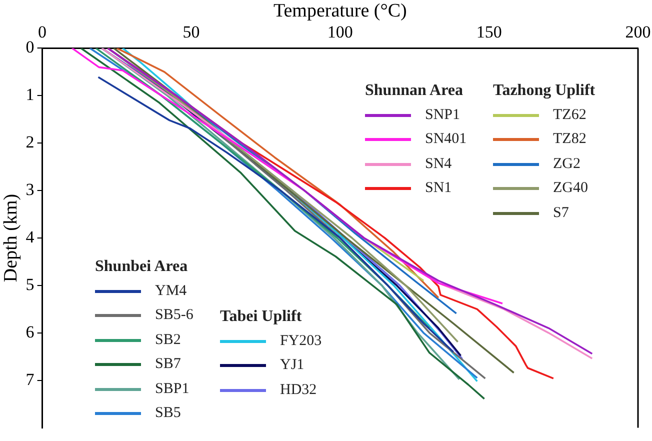 This screenshot has height=441, width=652. What do you see at coordinates (30, 142) in the screenshot?
I see `y-tick-label: 2` at bounding box center [30, 142].